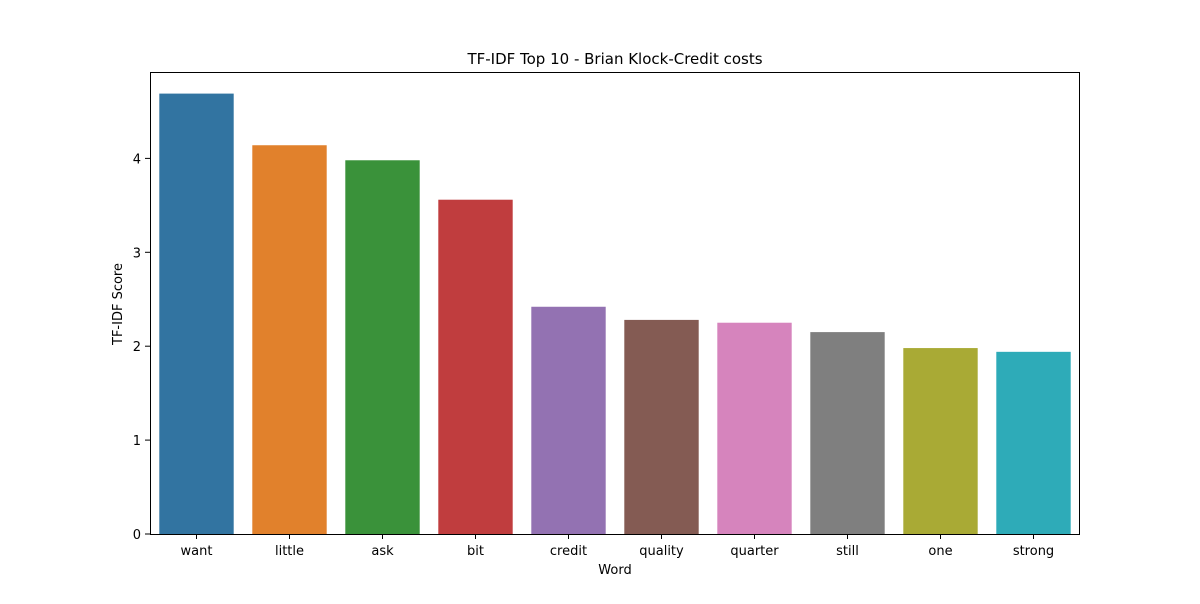 This screenshot has height=604, width=1200. What do you see at coordinates (137, 535) in the screenshot?
I see `y-tick-label: 0` at bounding box center [137, 535].